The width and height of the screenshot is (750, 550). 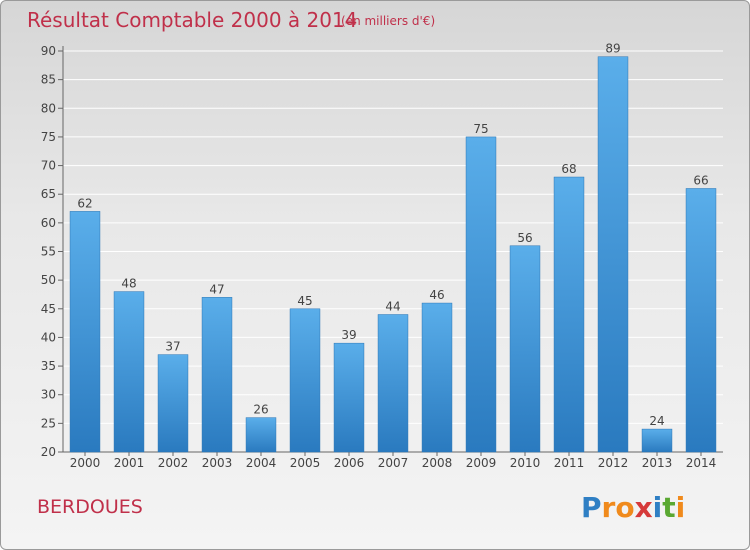 I want to click on logo-letter: o, so click(x=624, y=507).